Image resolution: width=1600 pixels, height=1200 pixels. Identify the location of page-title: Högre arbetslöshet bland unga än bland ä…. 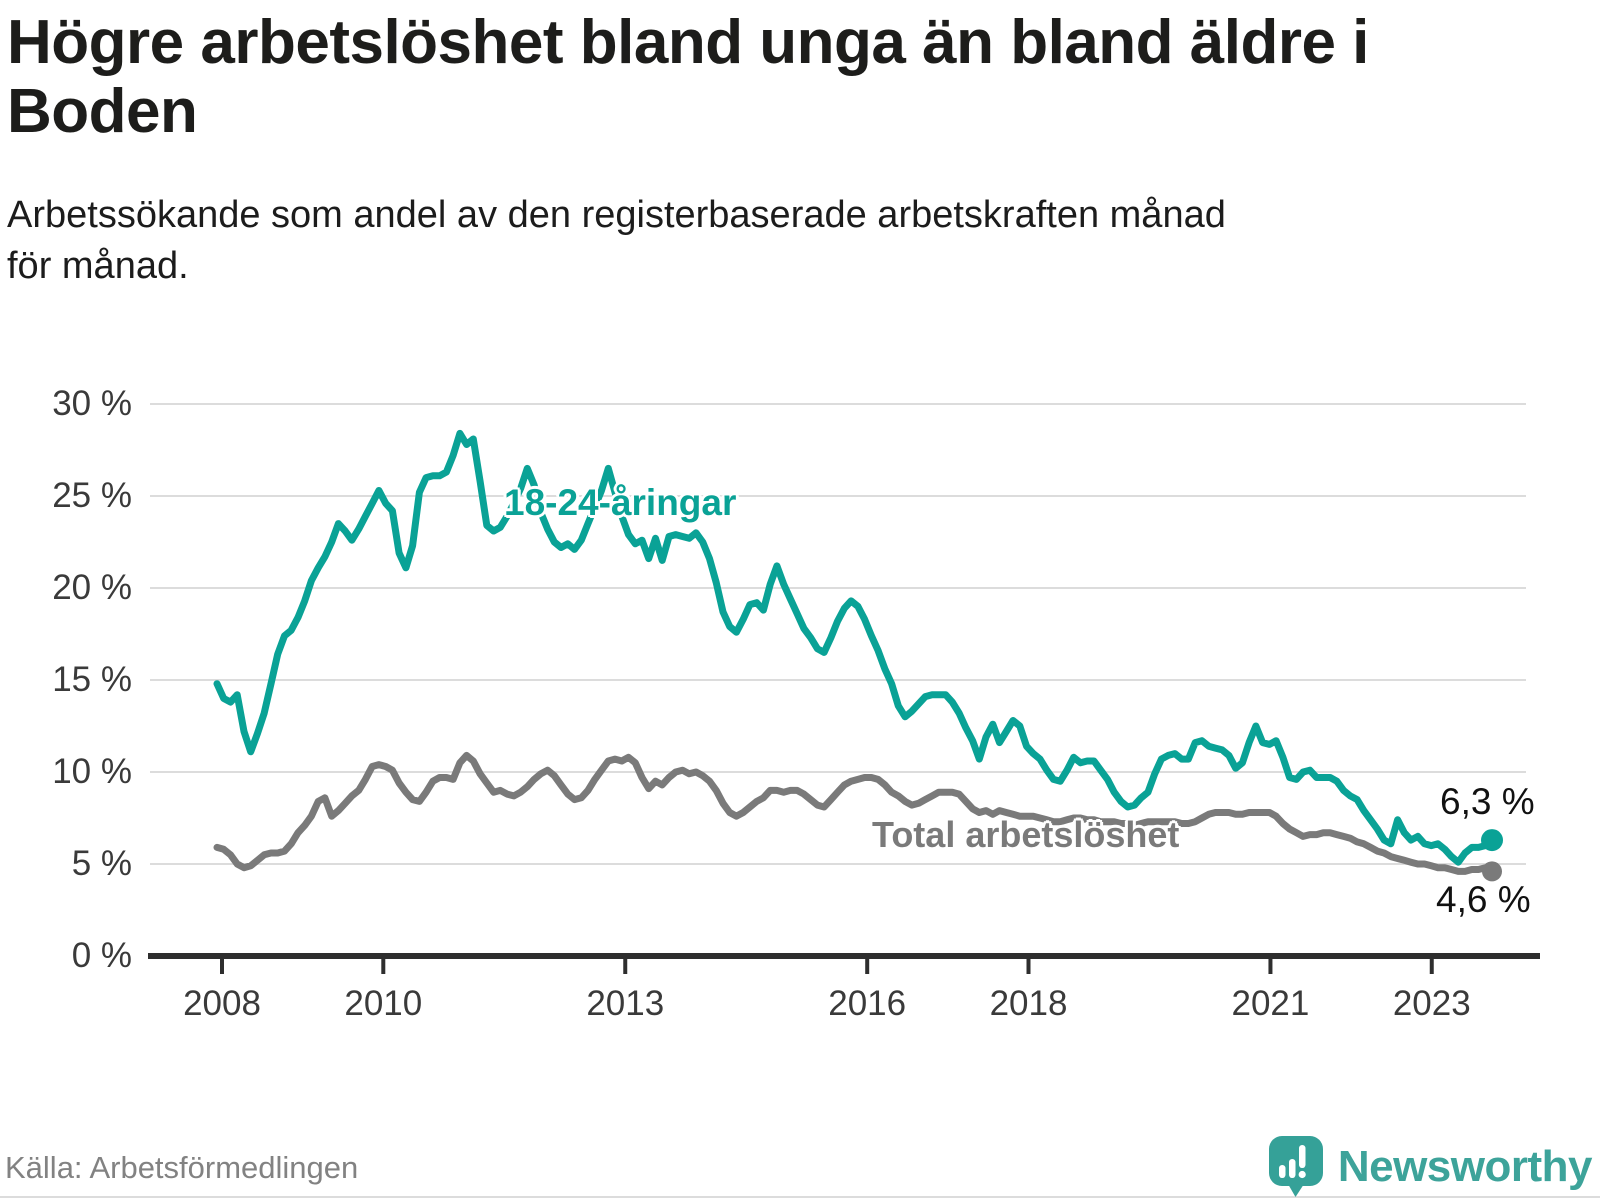
(688, 77).